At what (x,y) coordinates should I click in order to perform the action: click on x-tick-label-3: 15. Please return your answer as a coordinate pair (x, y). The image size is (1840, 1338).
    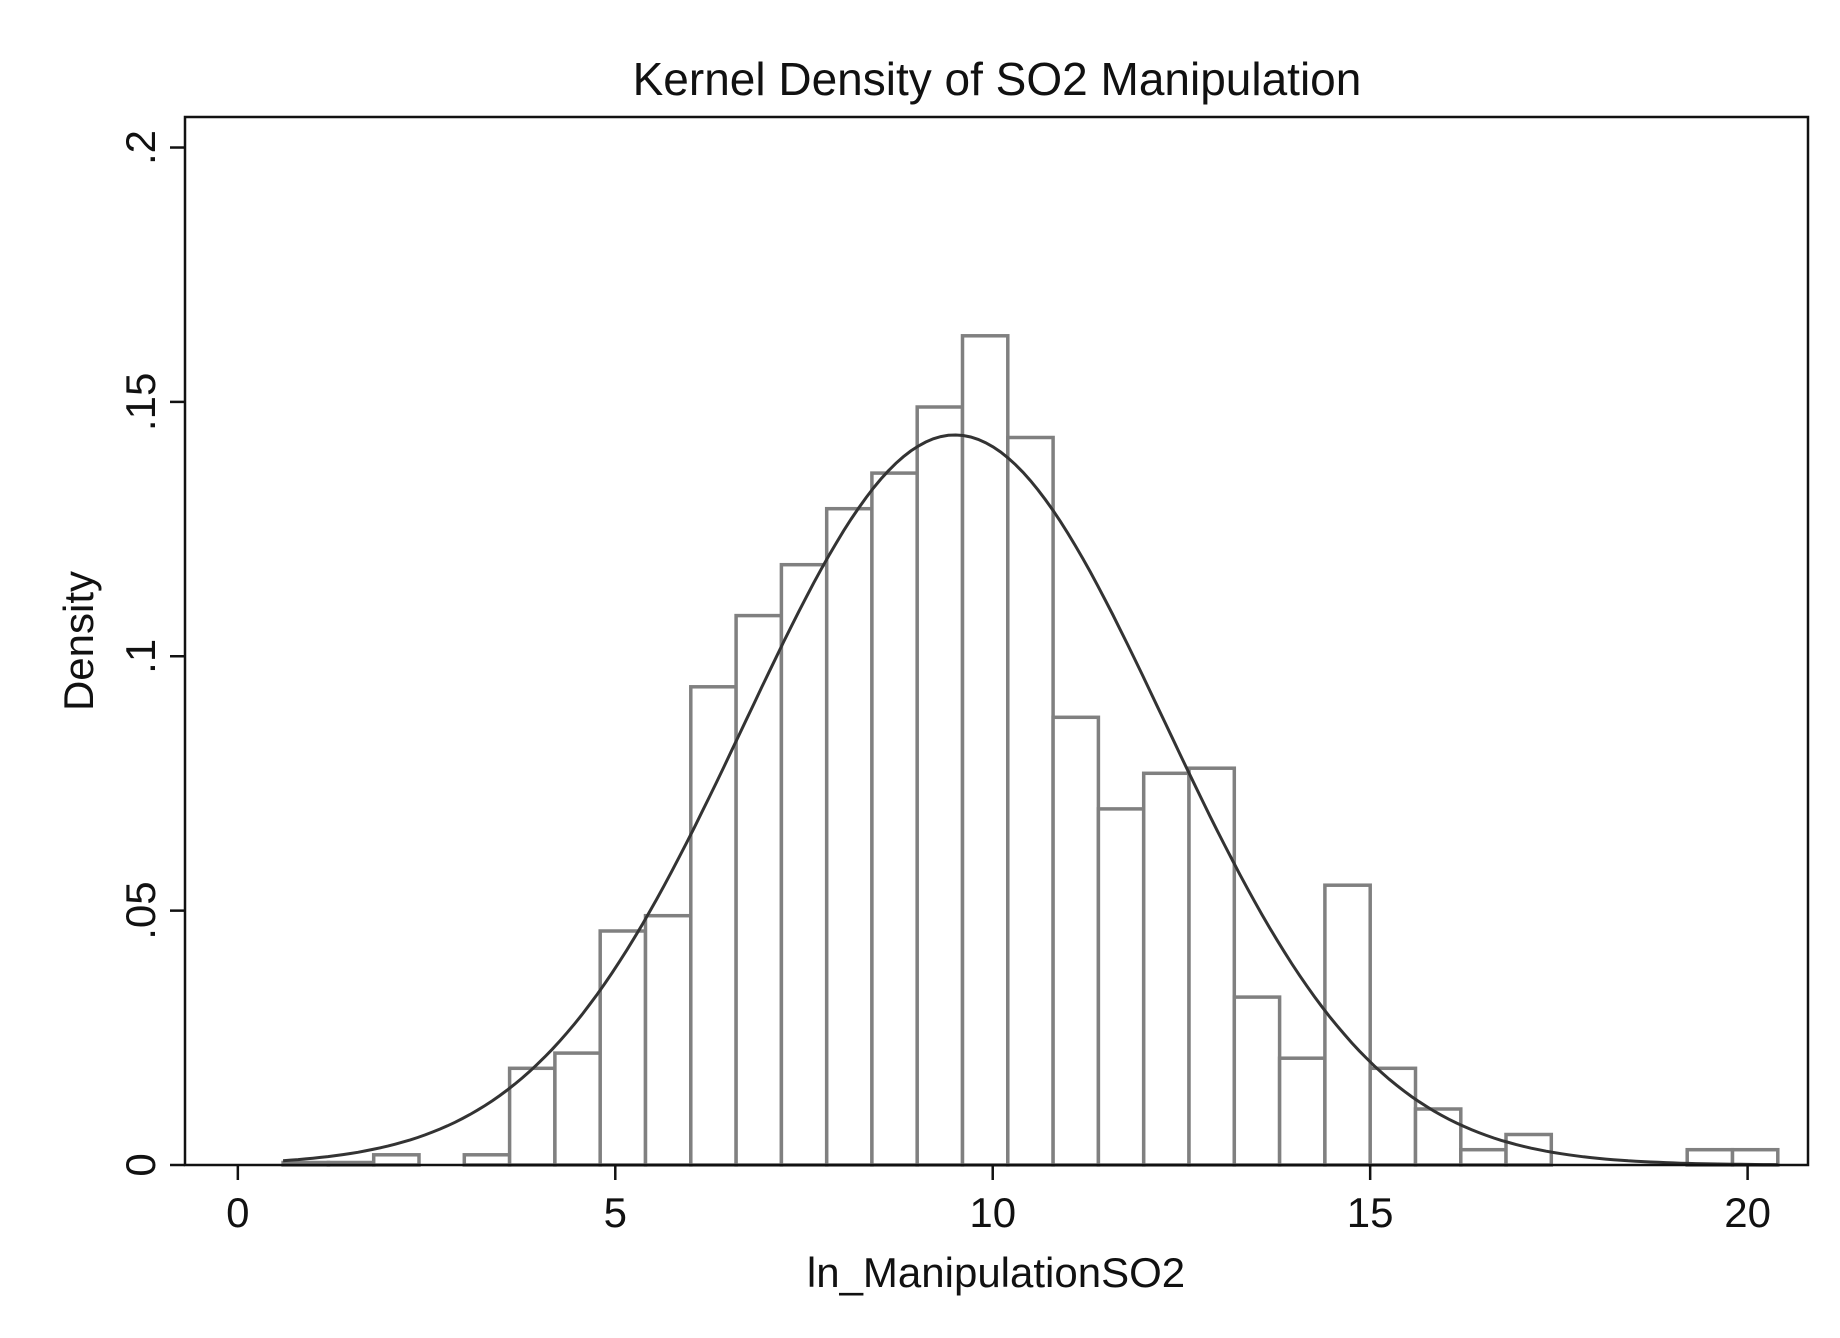
    Looking at the image, I should click on (1370, 1212).